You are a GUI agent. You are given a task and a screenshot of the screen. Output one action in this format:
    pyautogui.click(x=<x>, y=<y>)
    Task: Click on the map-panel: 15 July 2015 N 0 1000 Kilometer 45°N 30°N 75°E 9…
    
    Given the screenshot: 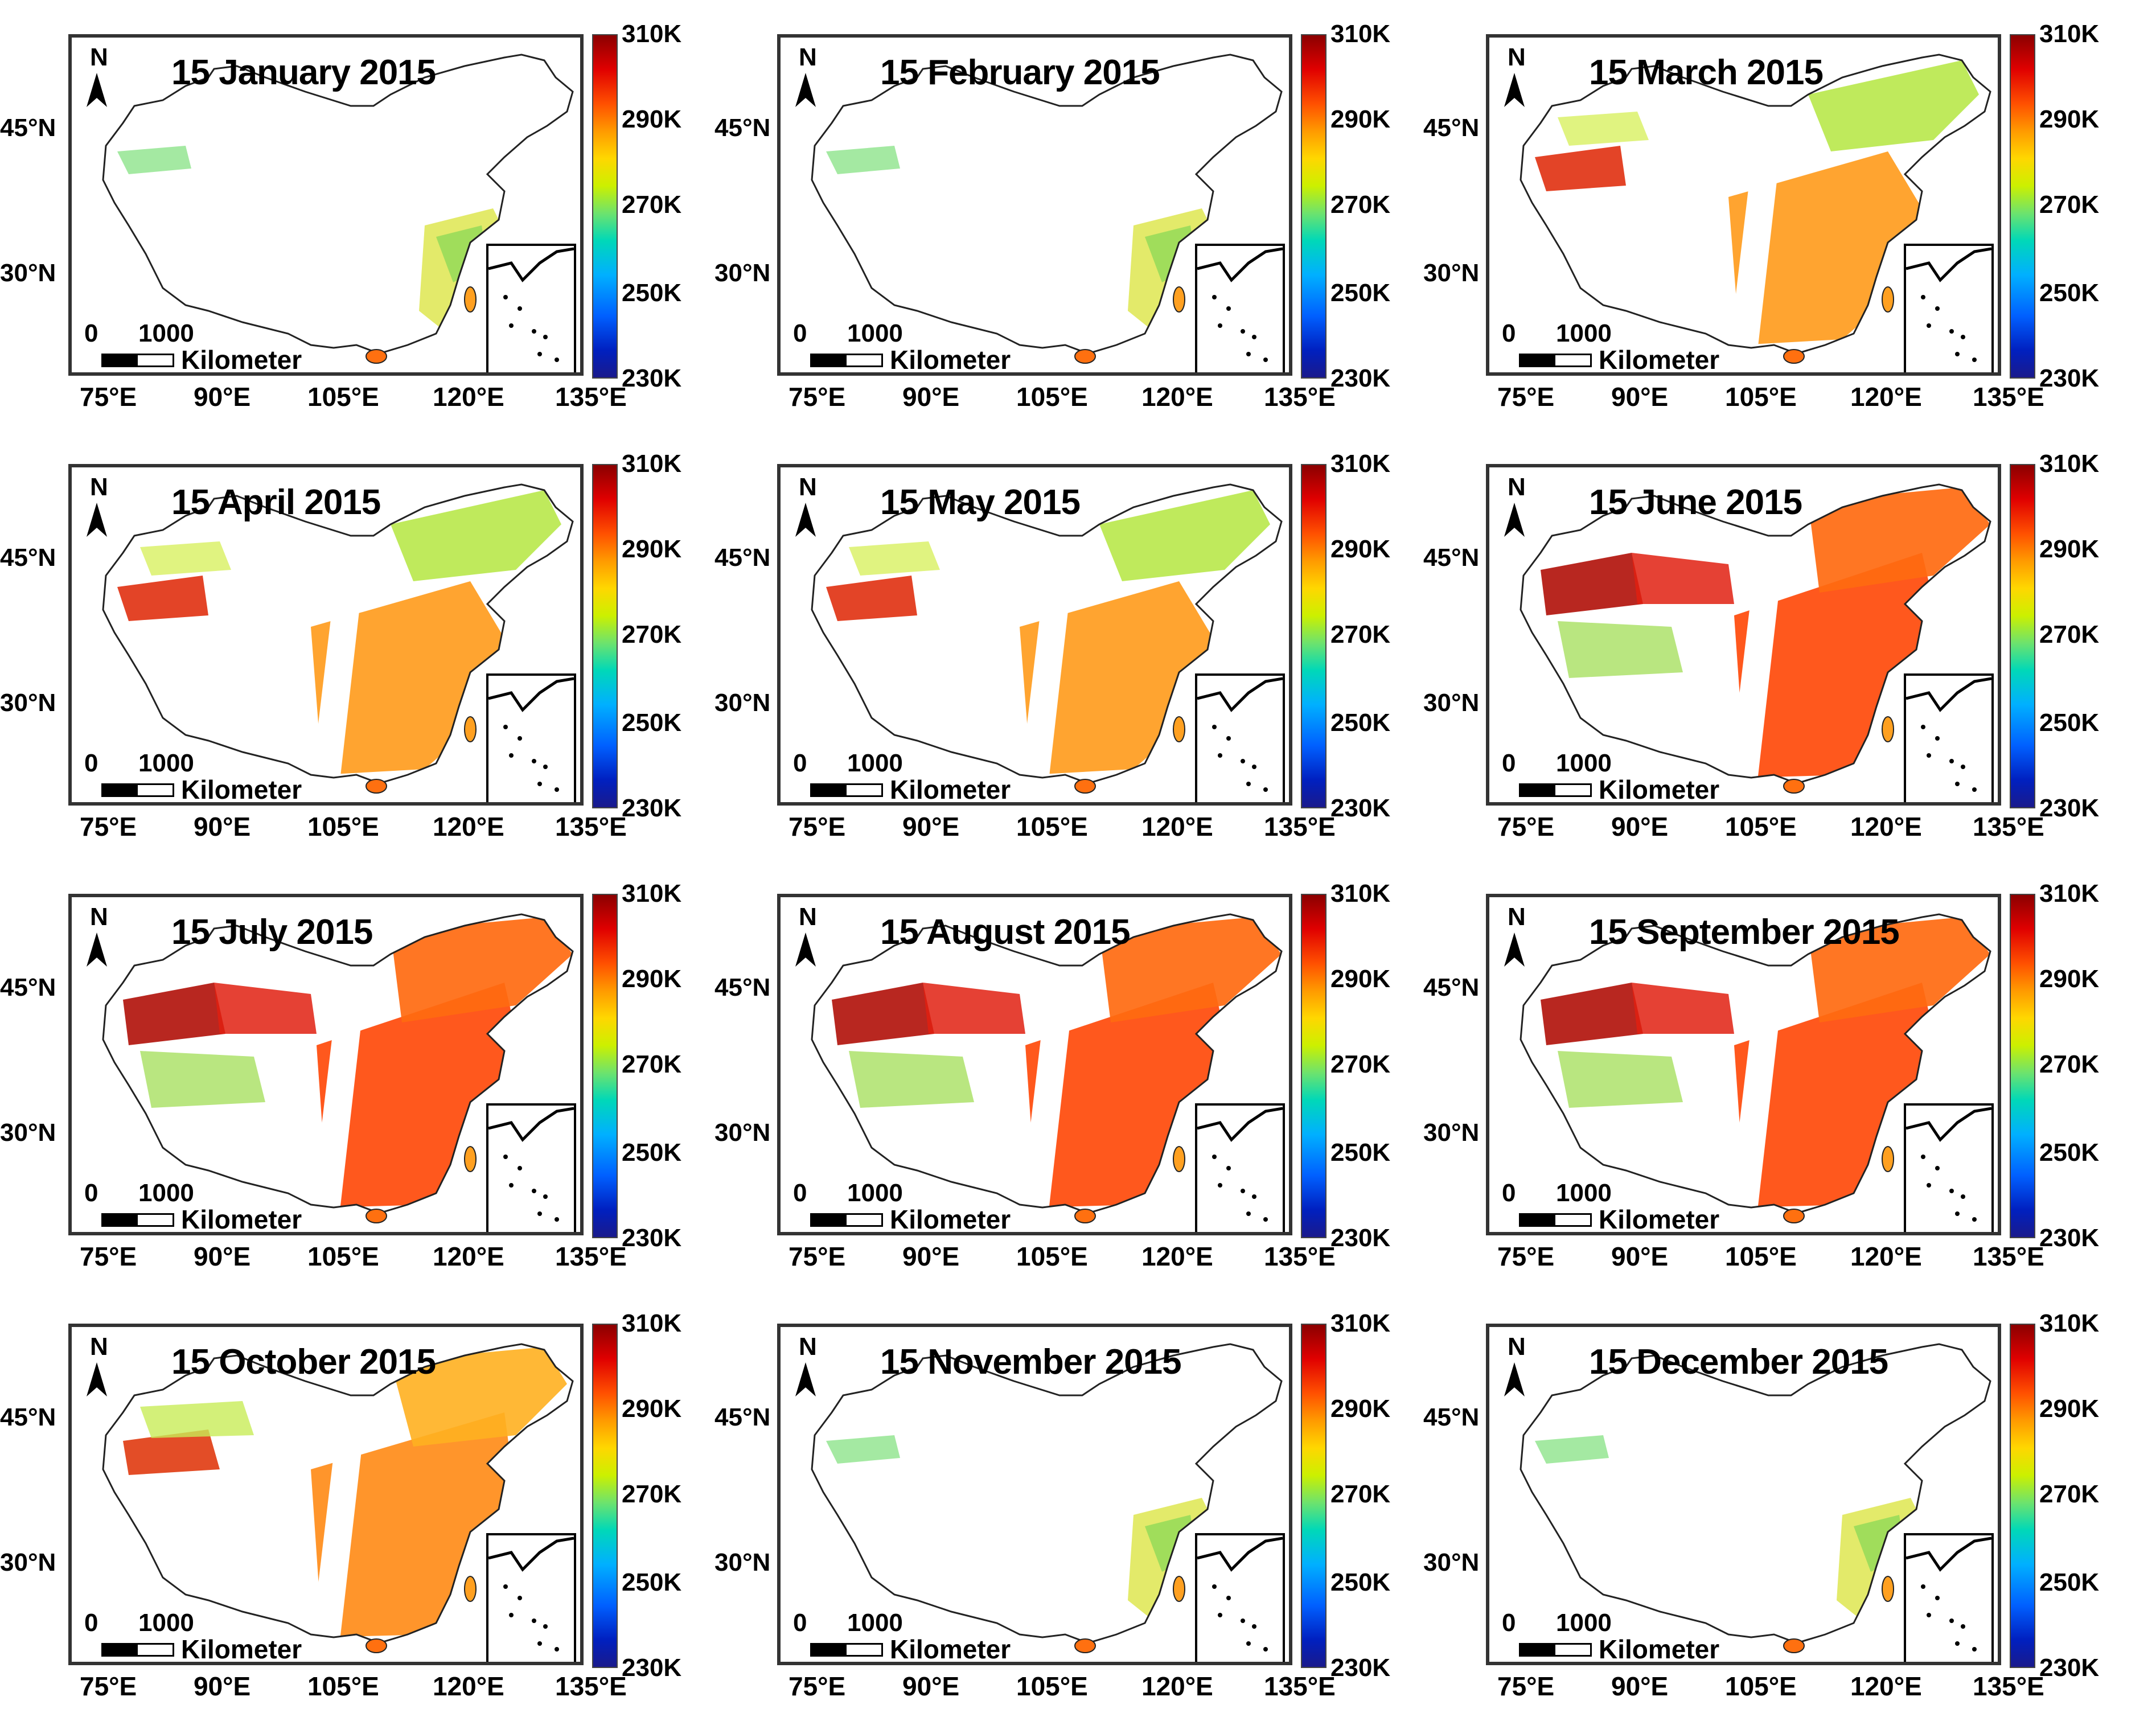 What is the action you would take?
    pyautogui.click(x=350, y=1073)
    